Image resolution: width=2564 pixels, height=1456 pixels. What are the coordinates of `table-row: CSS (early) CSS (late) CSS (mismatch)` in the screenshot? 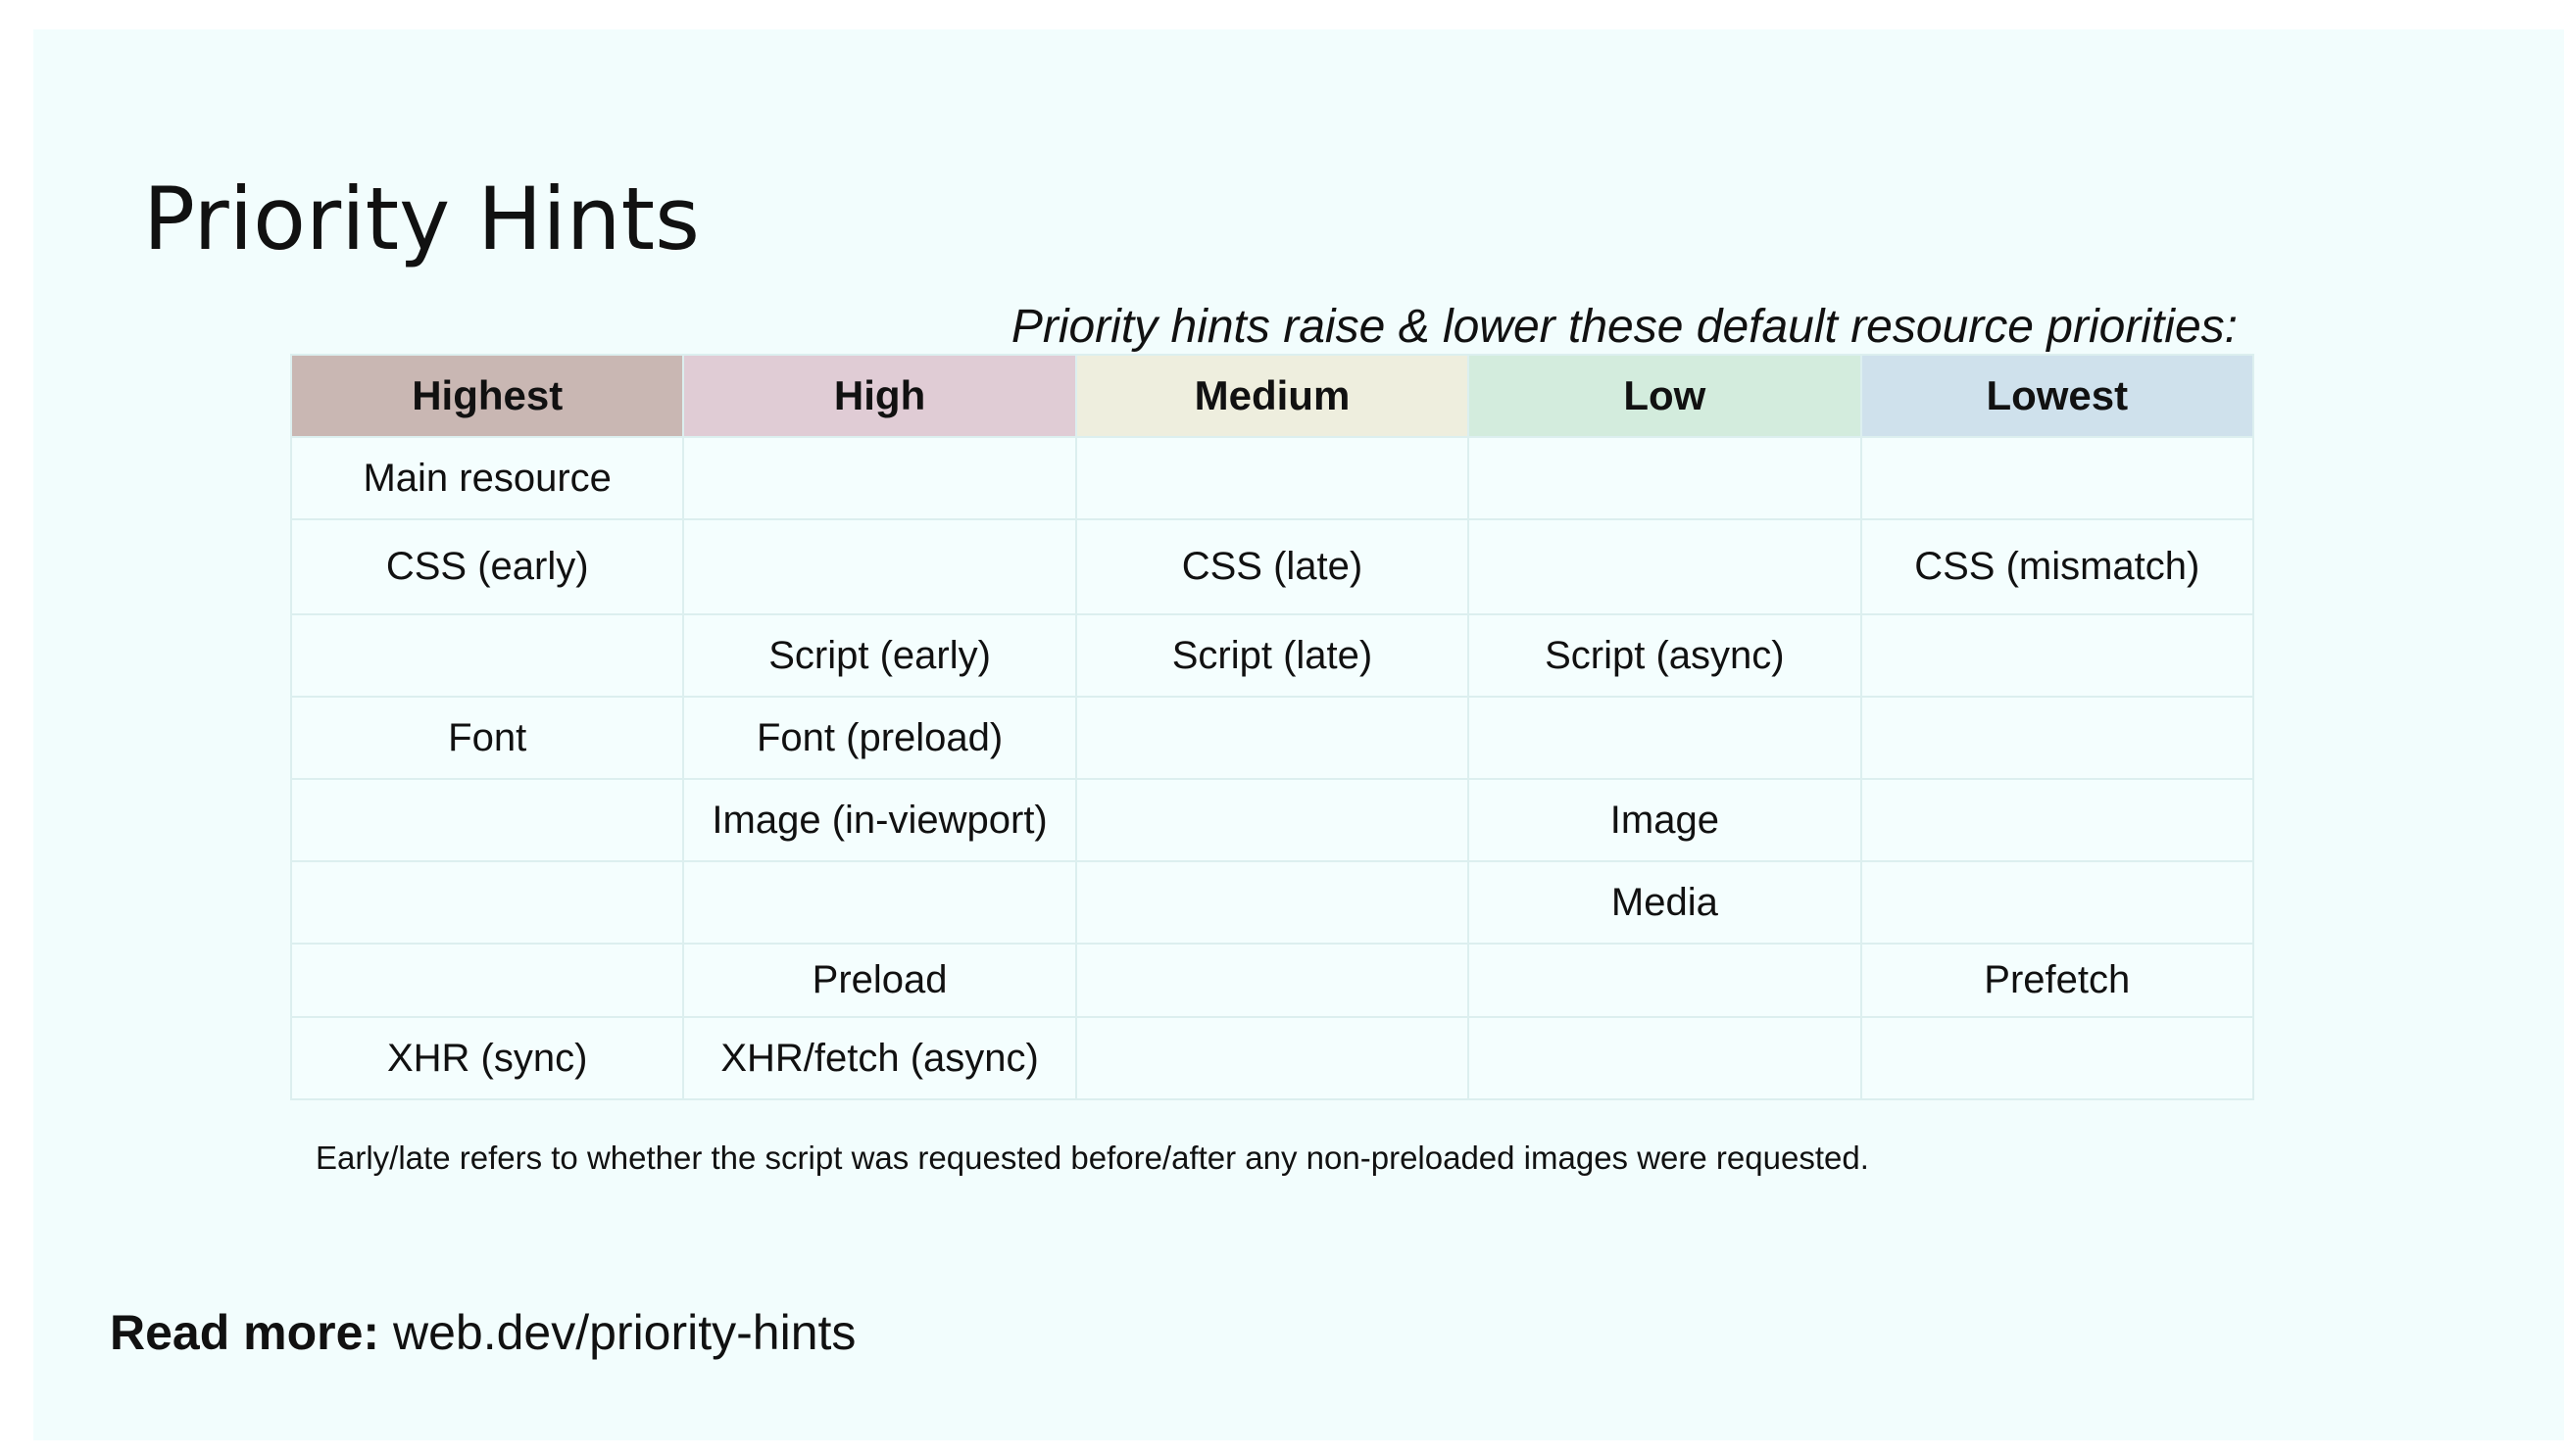 It's located at (1272, 566).